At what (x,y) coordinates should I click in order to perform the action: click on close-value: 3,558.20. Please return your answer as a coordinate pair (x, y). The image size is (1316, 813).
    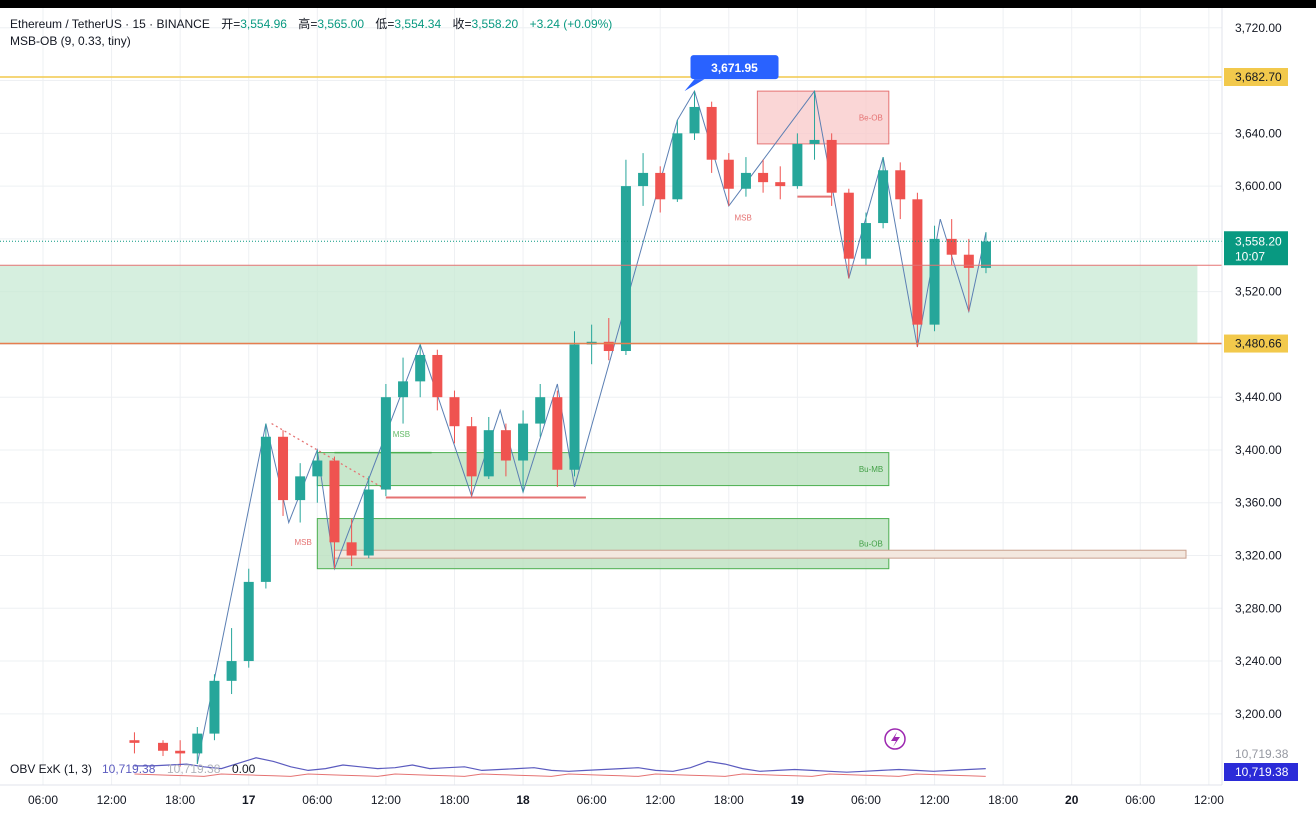
    Looking at the image, I should click on (495, 24).